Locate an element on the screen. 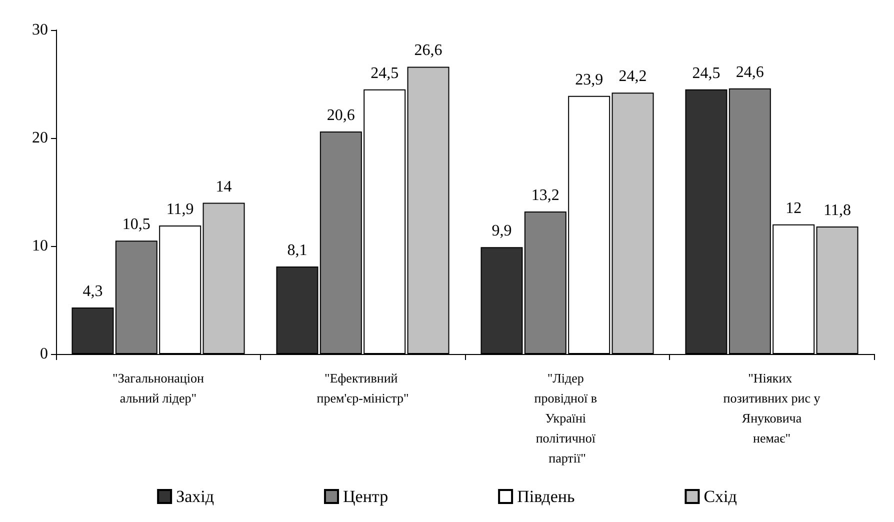 Image resolution: width=894 pixels, height=522 pixels. y-tick-label: 0 is located at coordinates (44, 354).